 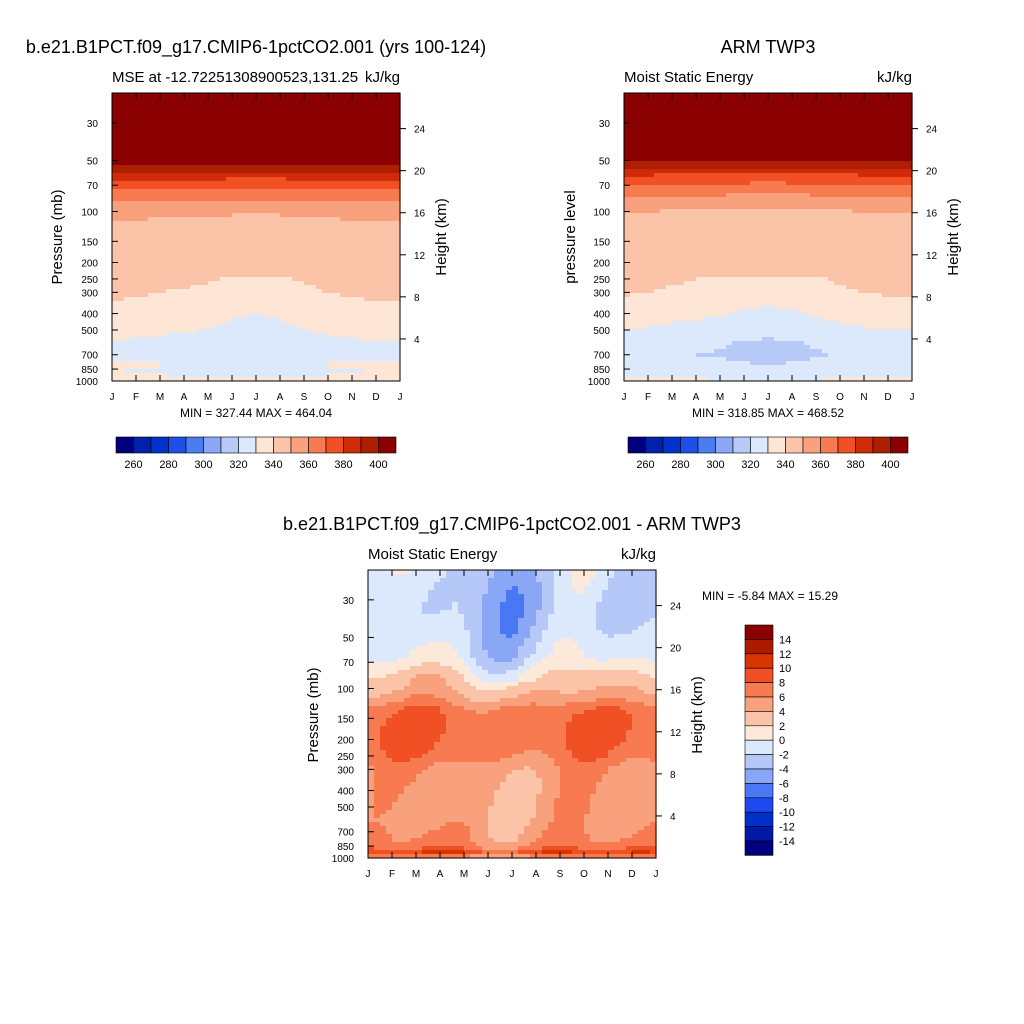 What do you see at coordinates (133, 465) in the screenshot?
I see `colorbar-label: 260` at bounding box center [133, 465].